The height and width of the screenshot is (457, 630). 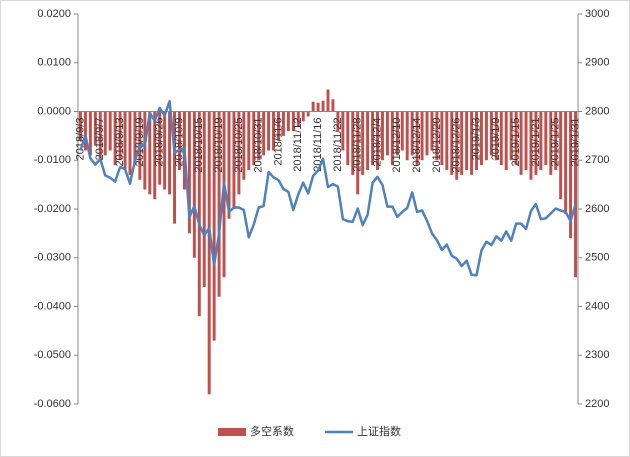 What do you see at coordinates (52, 258) in the screenshot?
I see `y-tick-label: -0.0300` at bounding box center [52, 258].